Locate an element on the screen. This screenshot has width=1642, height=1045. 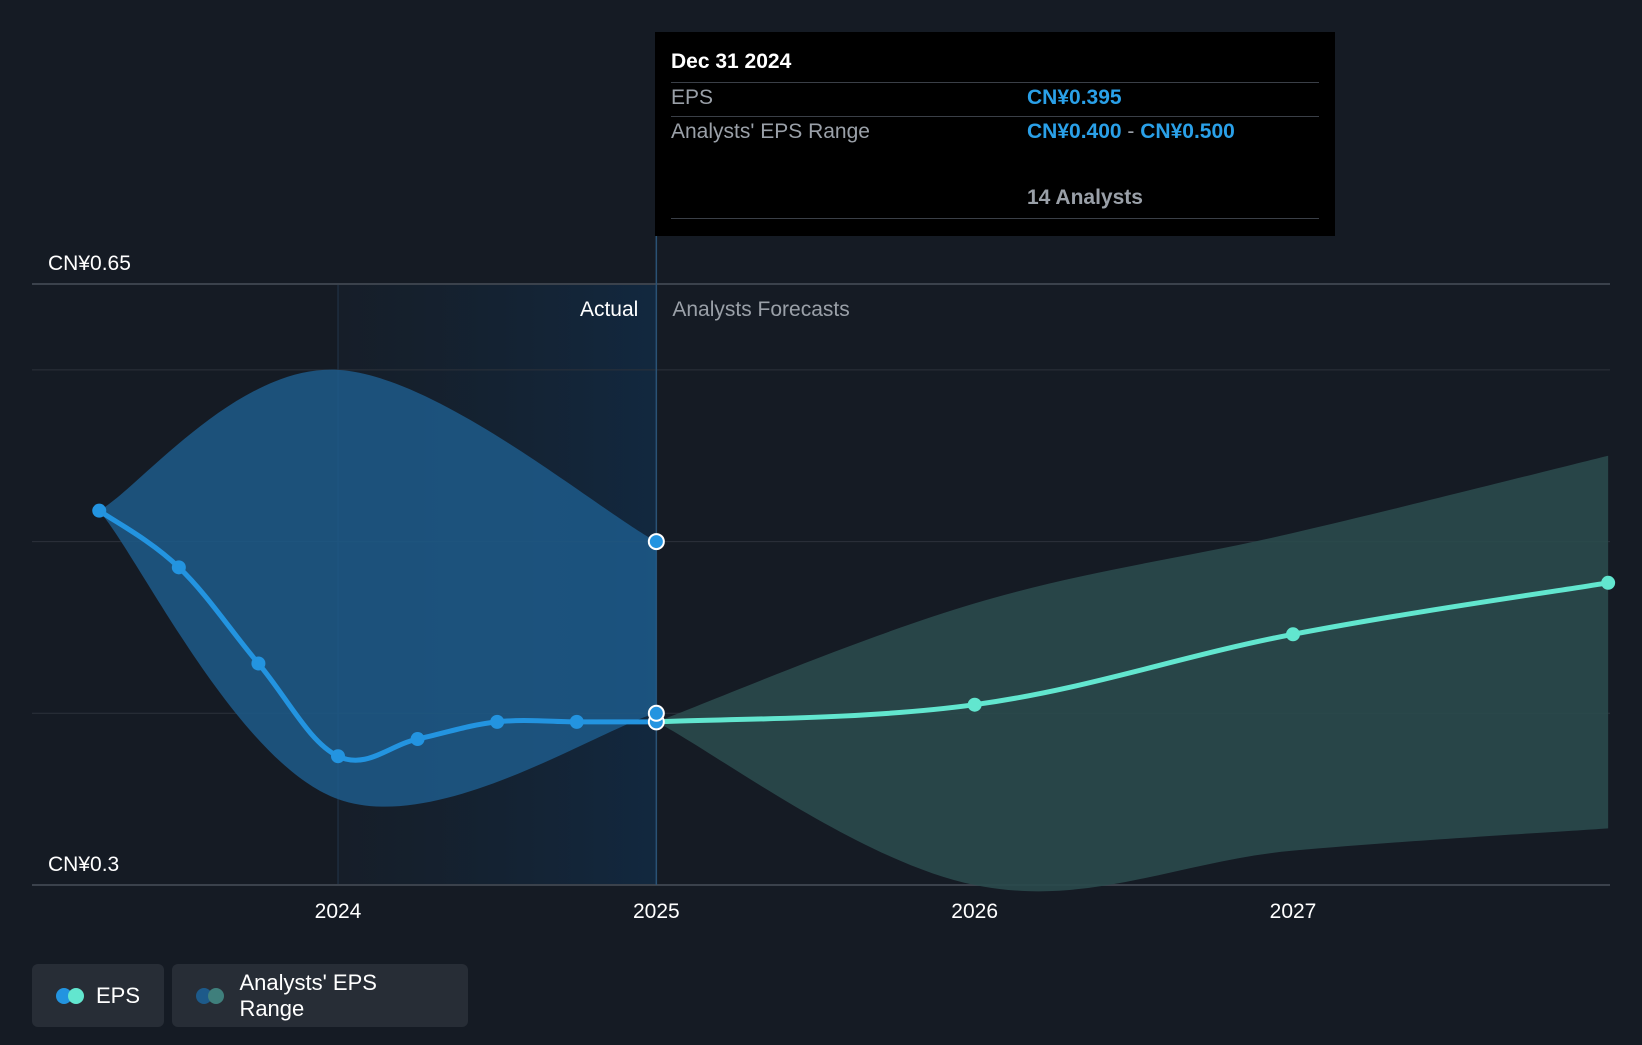
eps-line-forecast is located at coordinates (1132, 652).